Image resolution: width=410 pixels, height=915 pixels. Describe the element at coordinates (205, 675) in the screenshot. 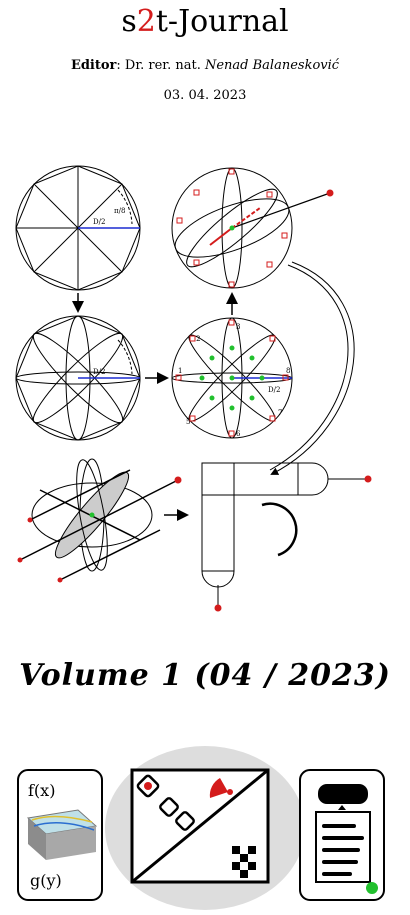

I see `volume-title: Volume 1 (04 / 2023)` at that location.